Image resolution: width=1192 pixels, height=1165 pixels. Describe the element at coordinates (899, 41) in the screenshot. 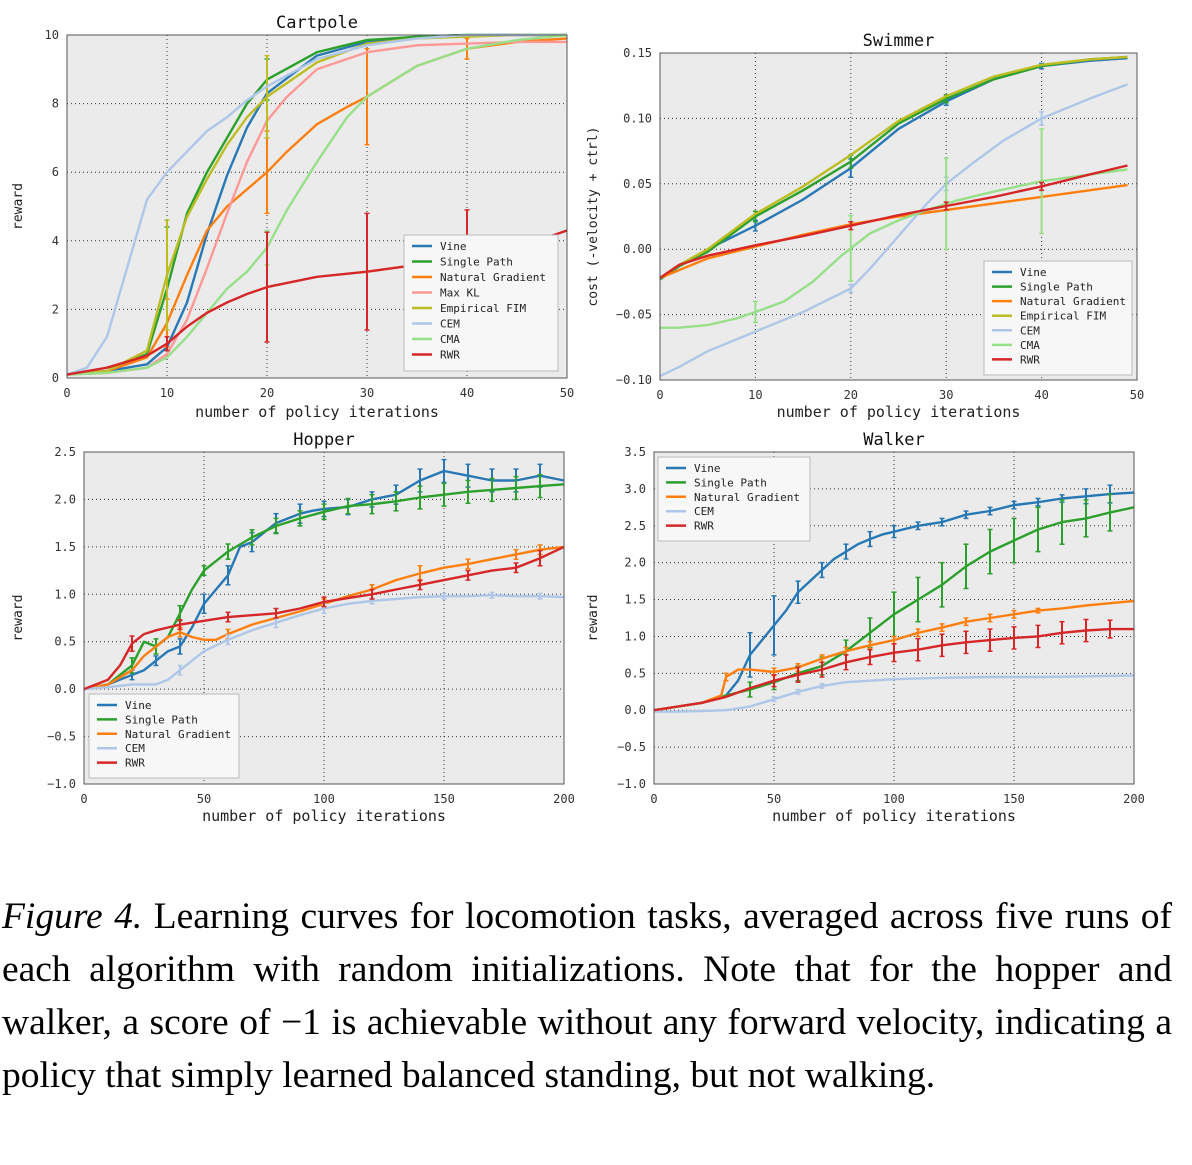

I see `chart-title: Swimmer` at that location.